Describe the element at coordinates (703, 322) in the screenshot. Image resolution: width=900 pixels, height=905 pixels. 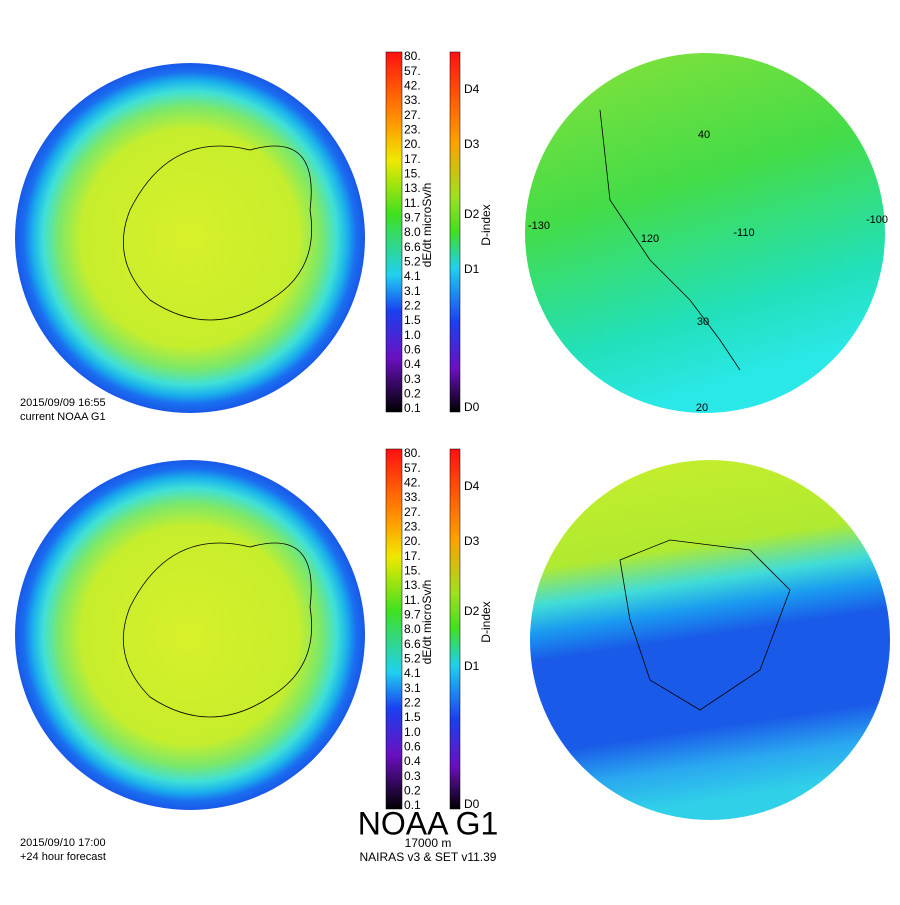
I see `map-grid-label: 30` at that location.